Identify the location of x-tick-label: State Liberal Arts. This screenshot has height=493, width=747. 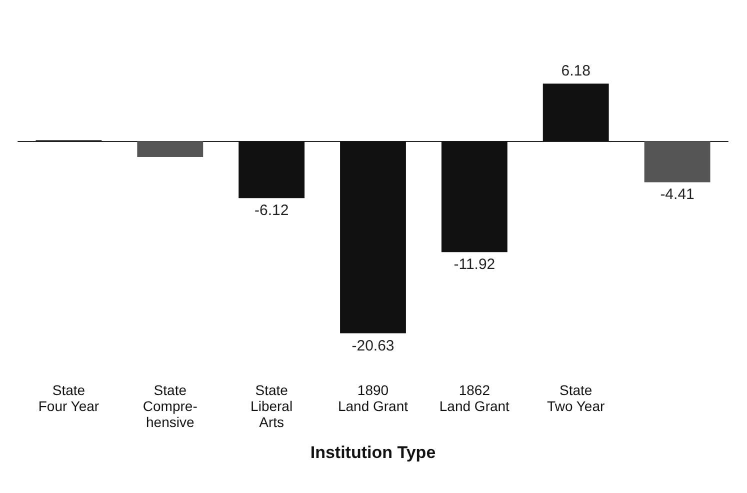
(271, 406).